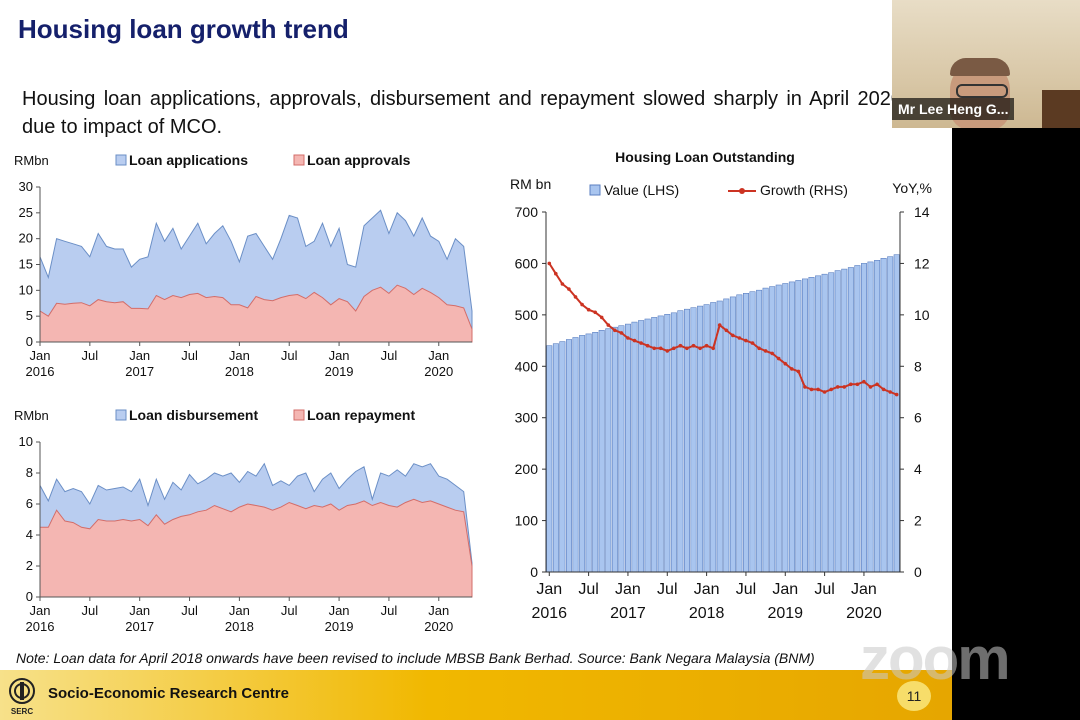 The height and width of the screenshot is (720, 1080). What do you see at coordinates (527, 469) in the screenshot?
I see `left-y-tick-label: 200` at bounding box center [527, 469].